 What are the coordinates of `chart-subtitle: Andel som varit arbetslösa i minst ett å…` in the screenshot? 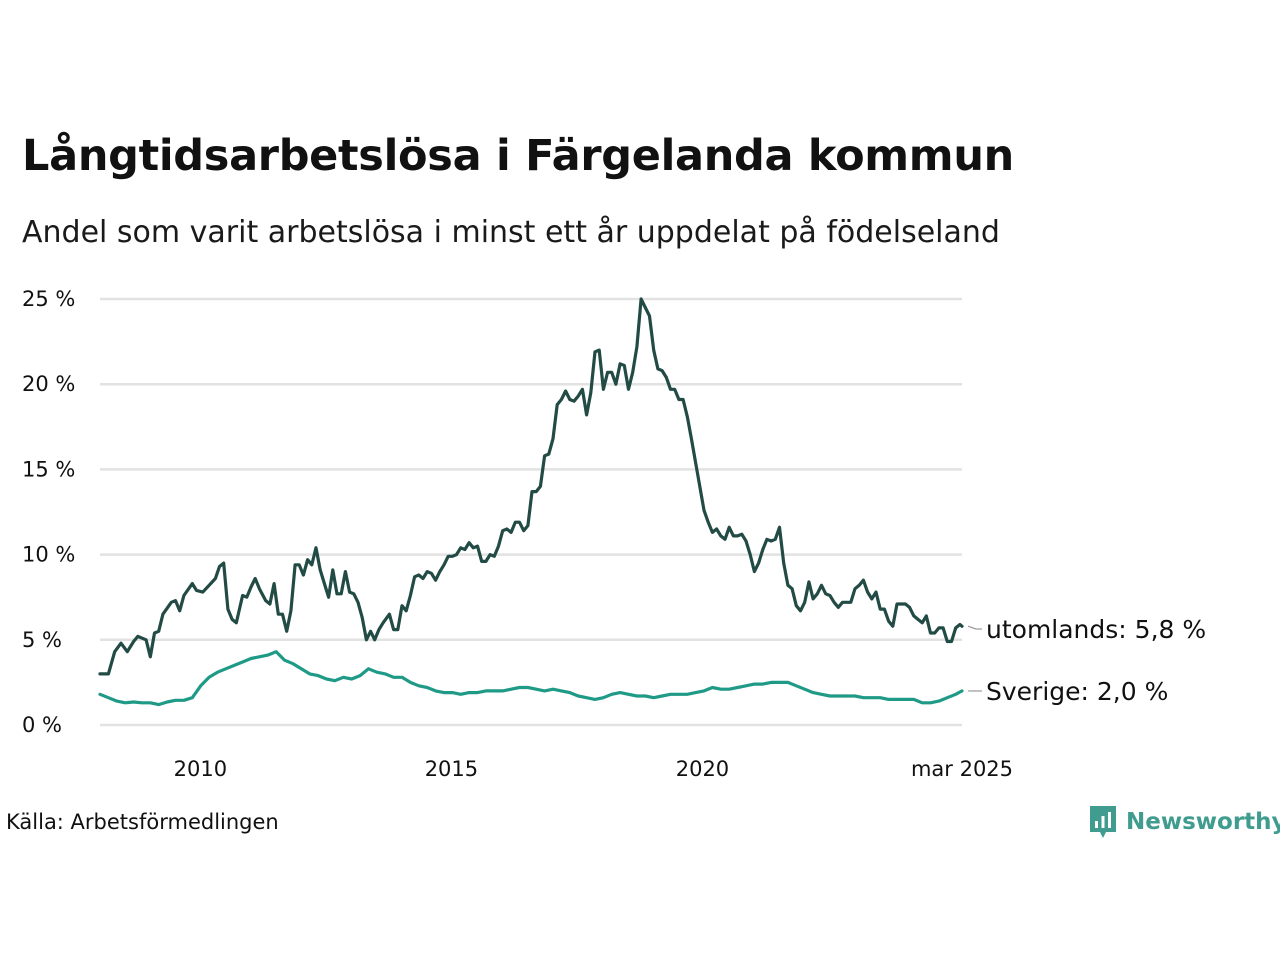 It's located at (511, 232).